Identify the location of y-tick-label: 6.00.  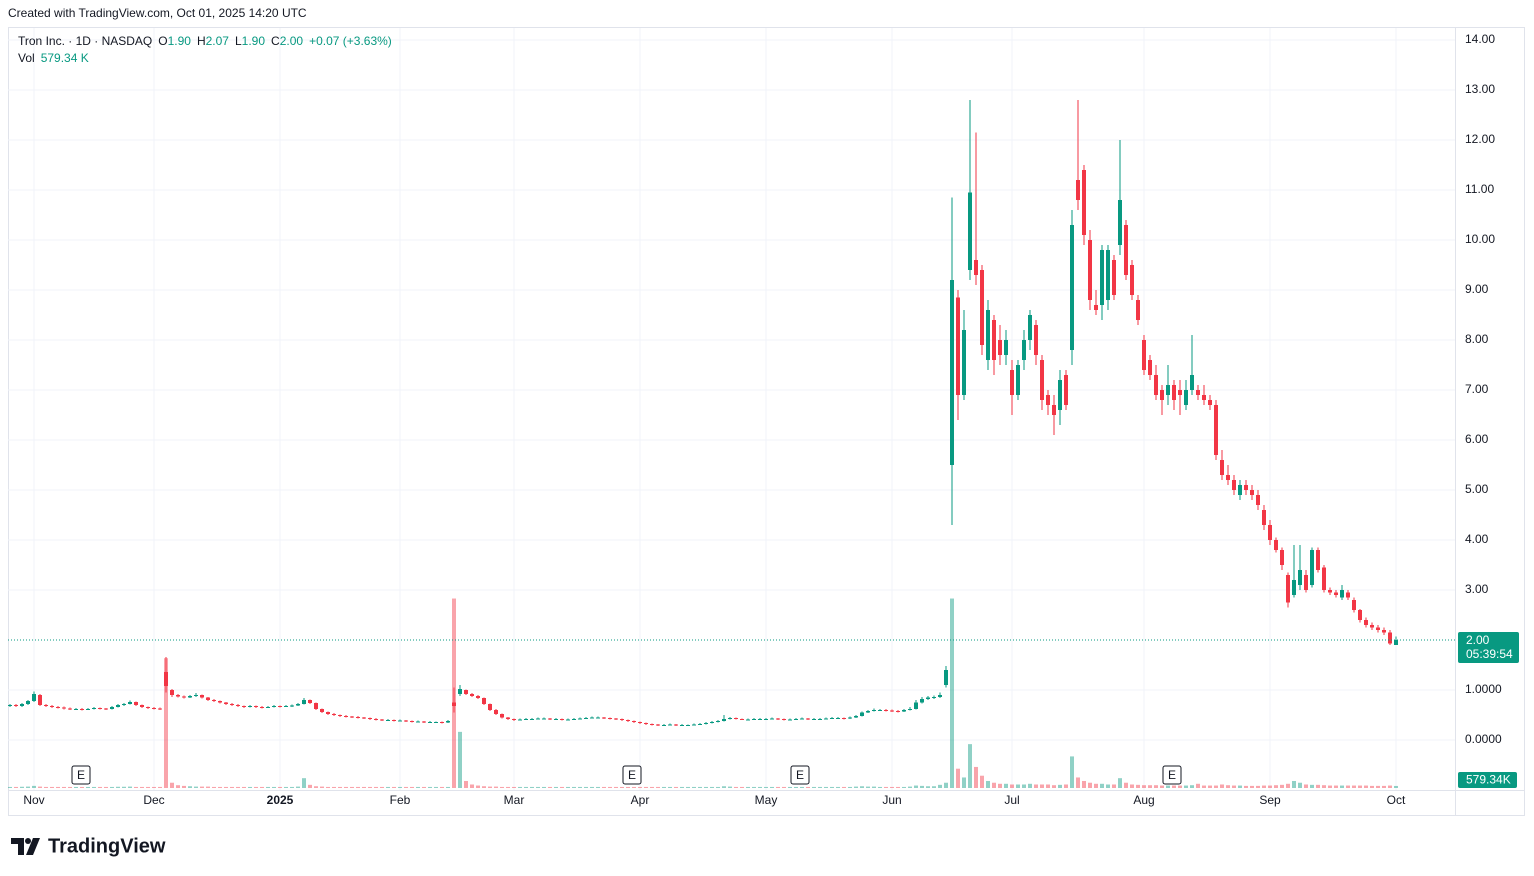
(1477, 439).